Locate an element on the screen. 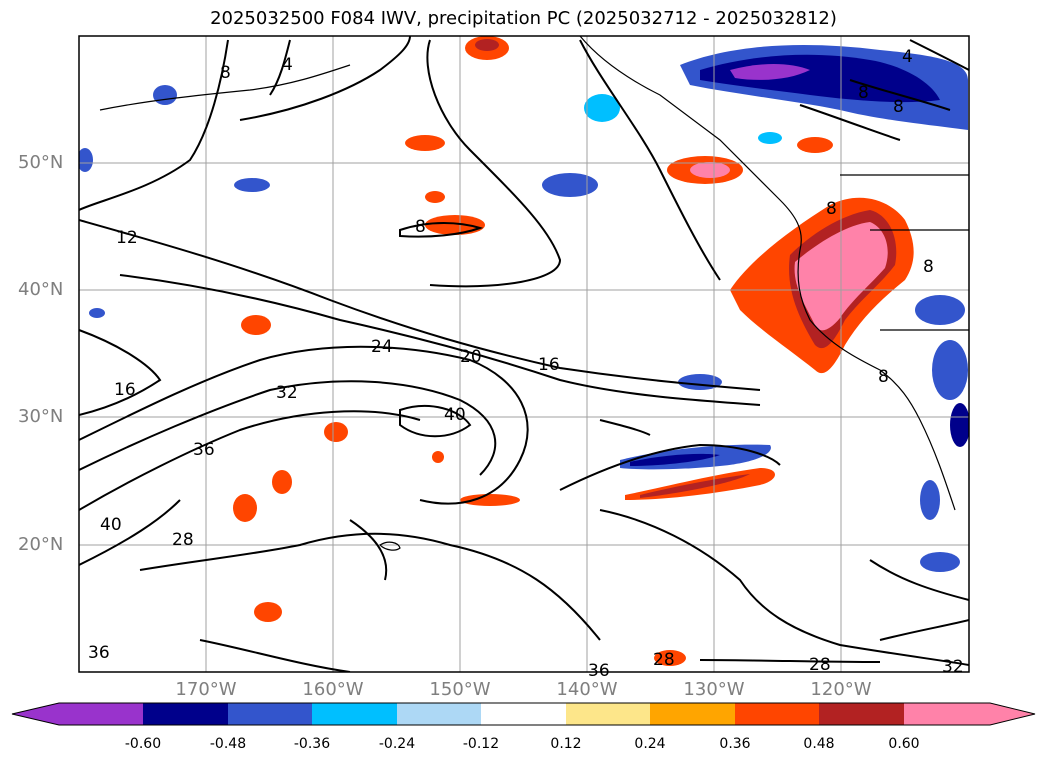  contour-label: 12 is located at coordinates (127, 238).